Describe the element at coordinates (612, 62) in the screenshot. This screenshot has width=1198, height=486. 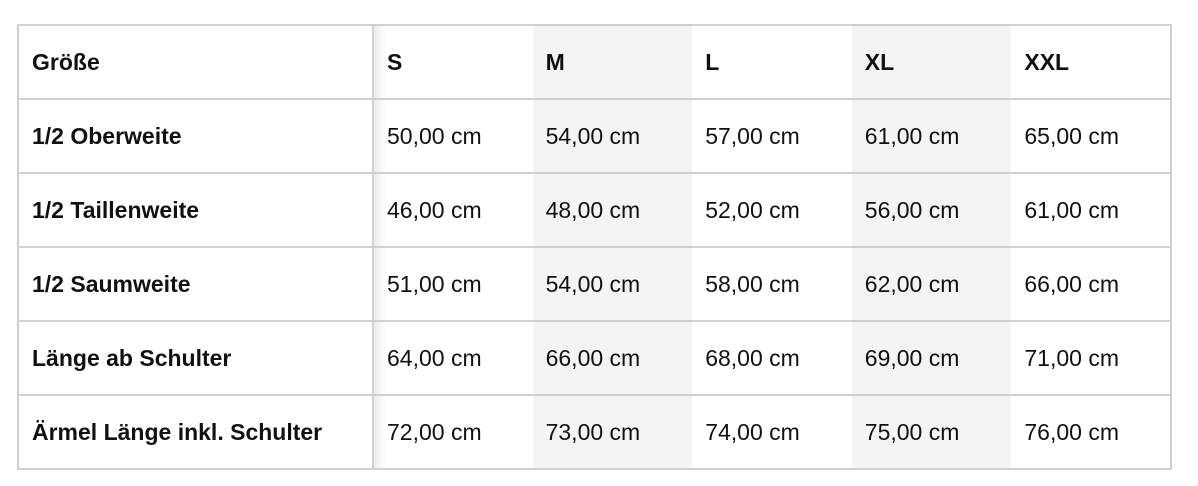
I see `header-cell-m: M` at that location.